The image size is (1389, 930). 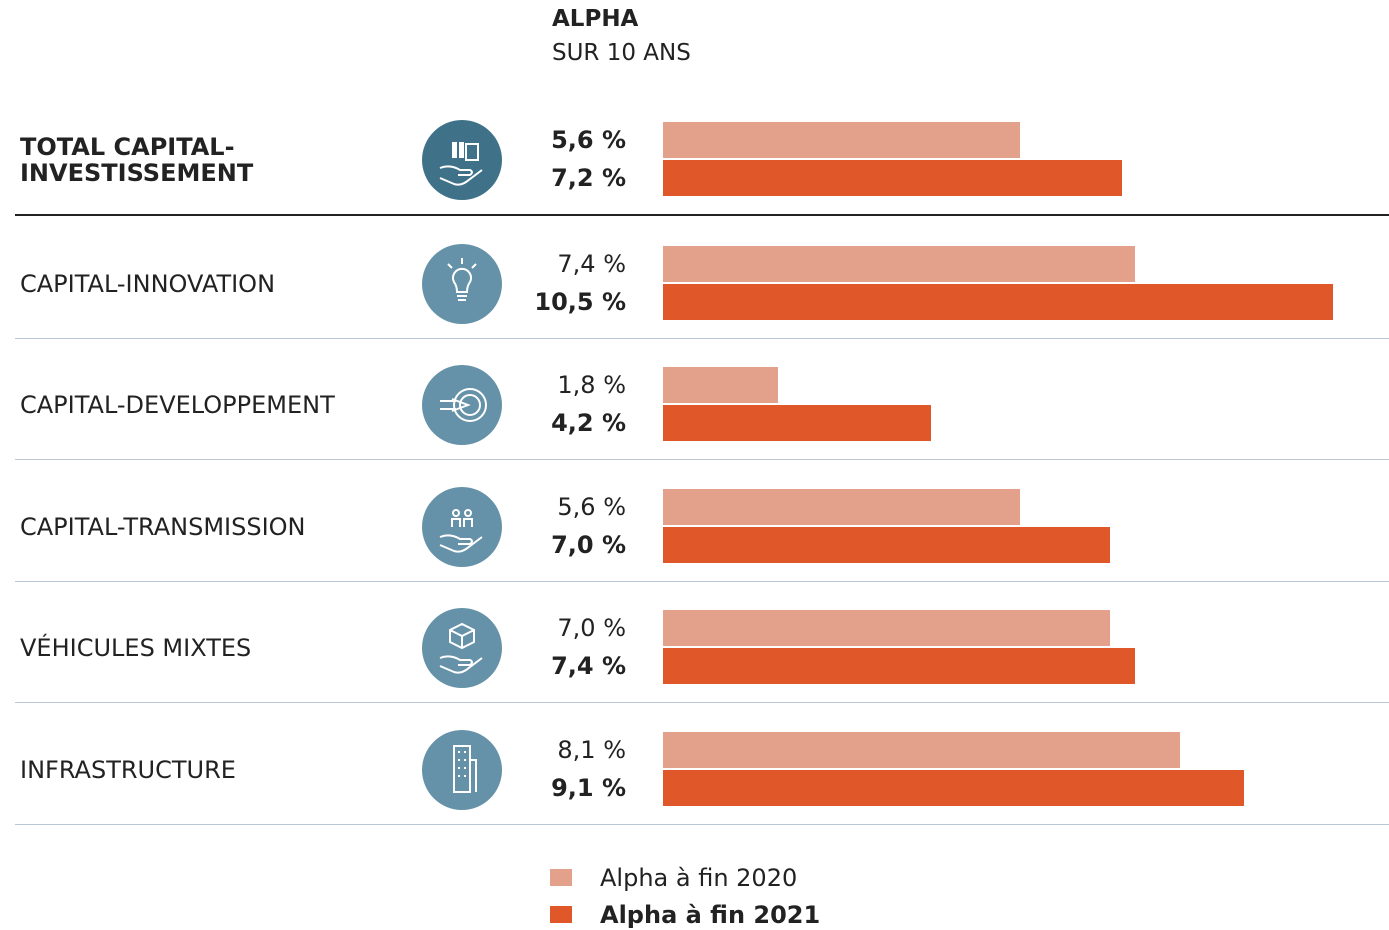 What do you see at coordinates (177, 405) in the screenshot?
I see `category-label: CAPITAL-DEVELOPPEMENT` at bounding box center [177, 405].